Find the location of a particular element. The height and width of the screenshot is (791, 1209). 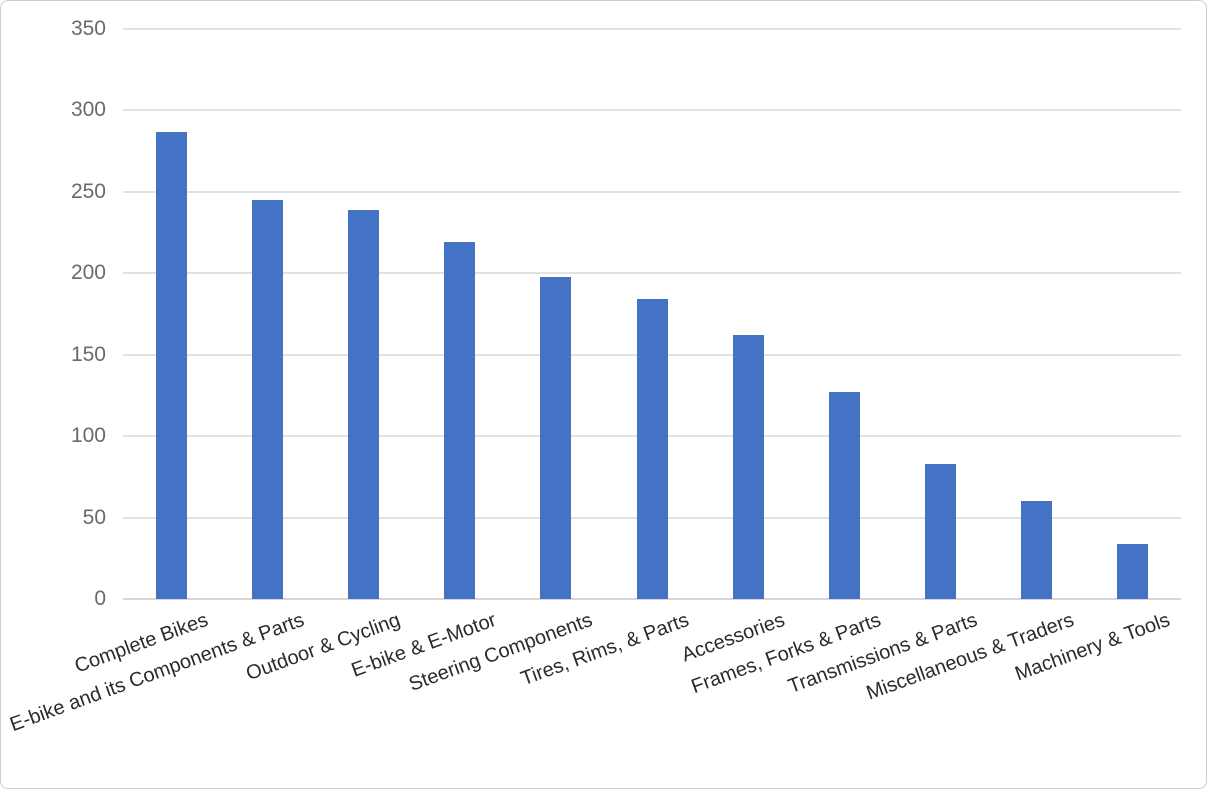

x-category-label: Tires, Rims, & Parts is located at coordinates (604, 649).